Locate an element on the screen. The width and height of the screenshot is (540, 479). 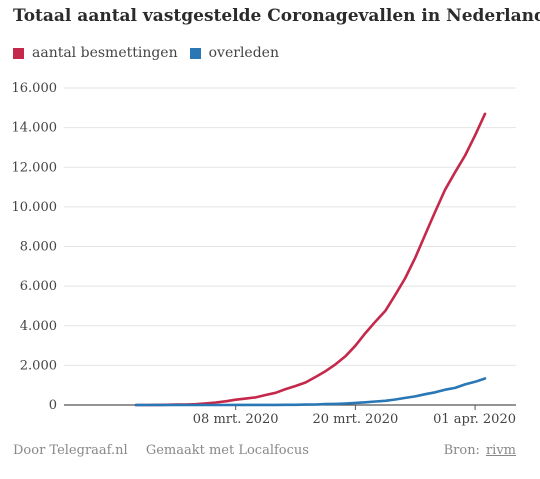
y-tick-label: 4.000 is located at coordinates (38, 326).